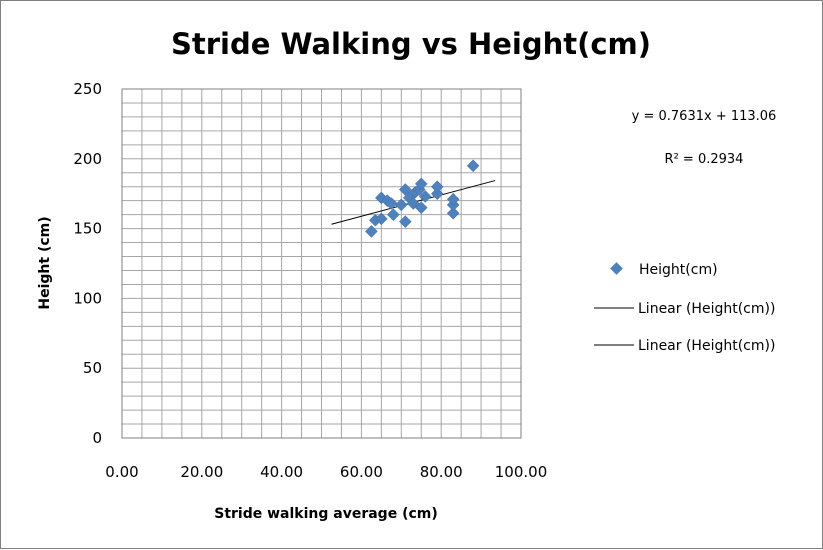 This screenshot has height=550, width=823. I want to click on y-tick-label: 200, so click(87, 159).